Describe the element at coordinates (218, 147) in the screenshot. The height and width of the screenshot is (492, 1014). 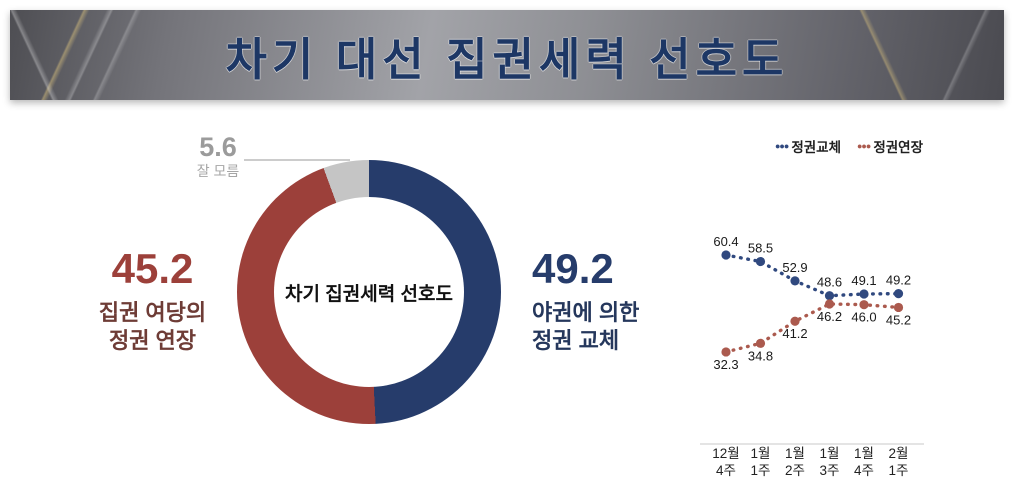
I see `dont-know-value: 5.6` at that location.